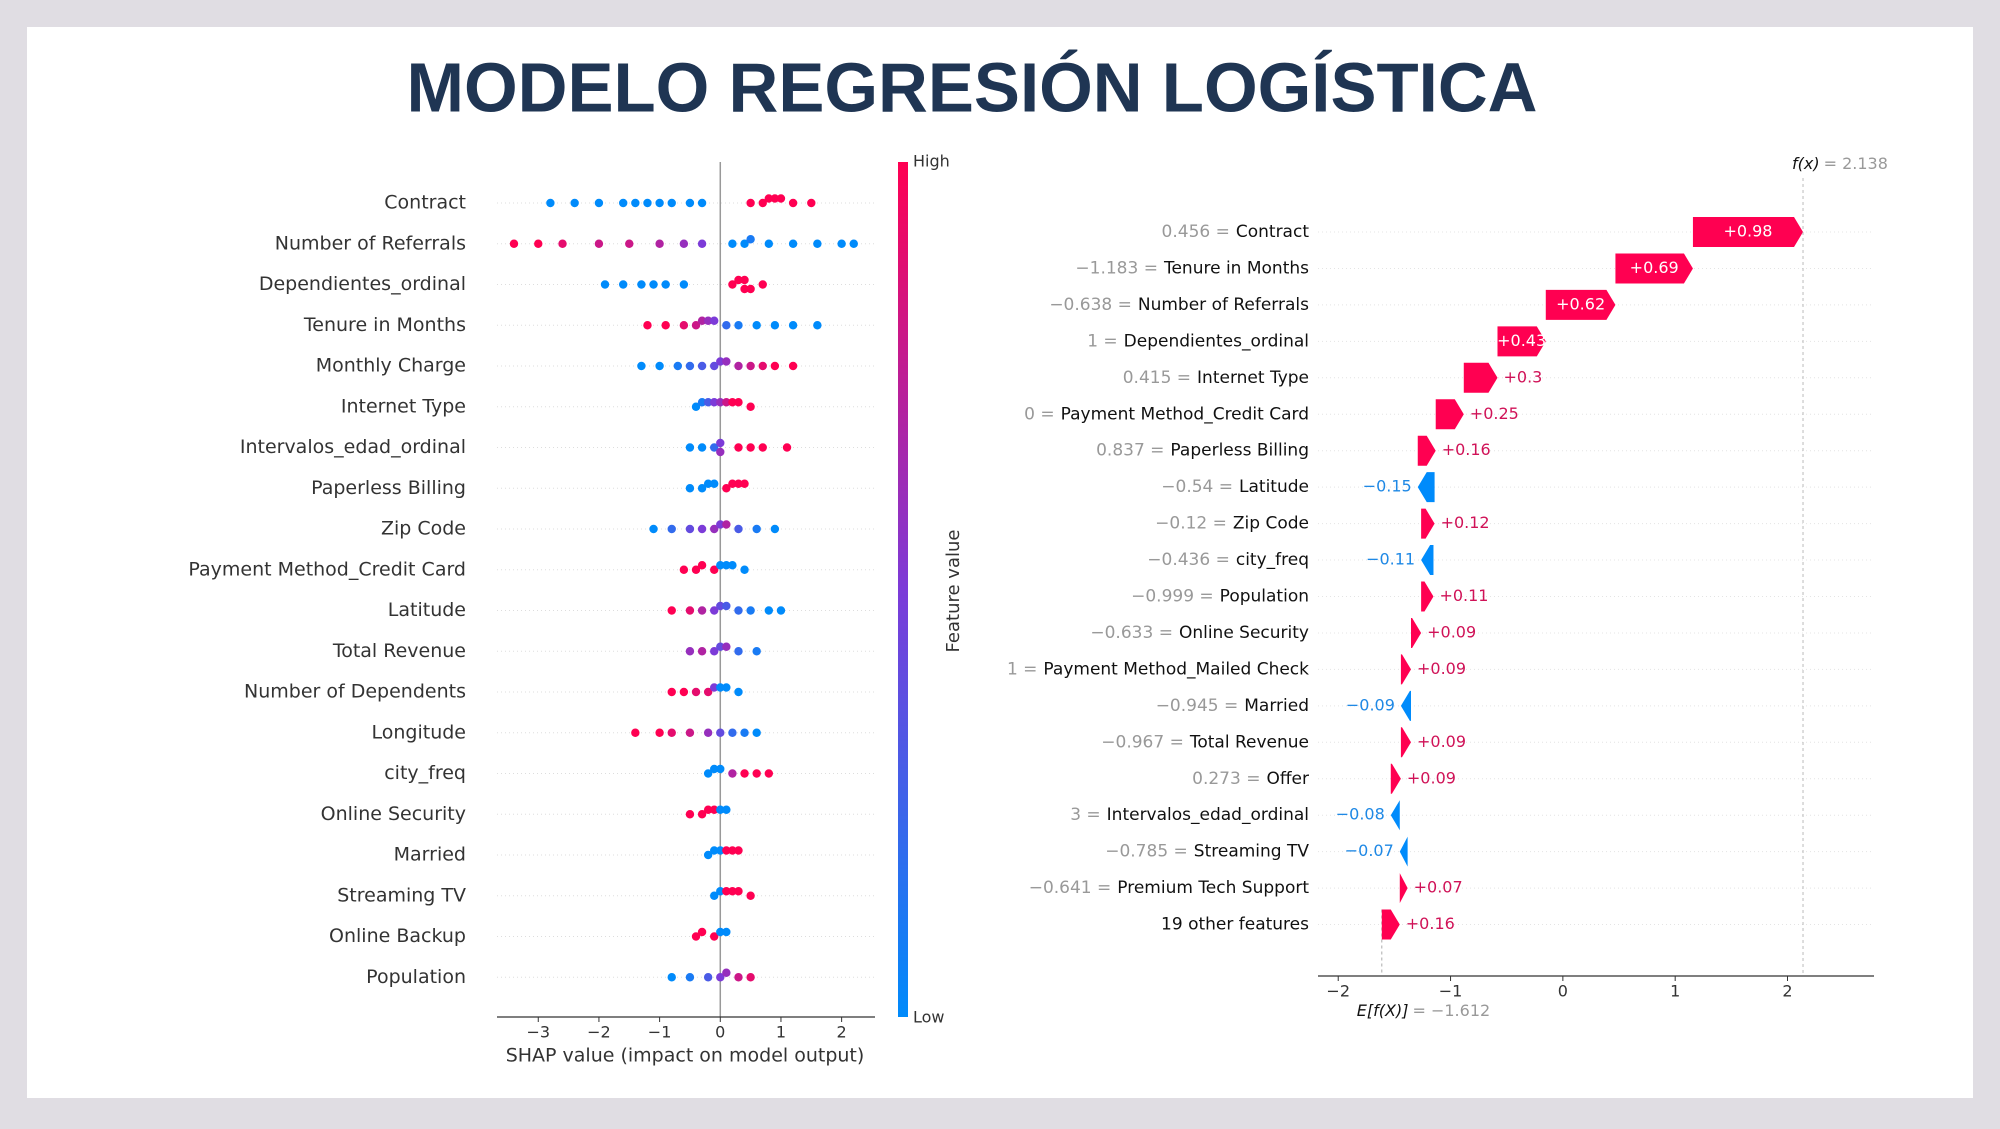 This screenshot has height=1129, width=2000. I want to click on colorbar-high: High, so click(931, 161).